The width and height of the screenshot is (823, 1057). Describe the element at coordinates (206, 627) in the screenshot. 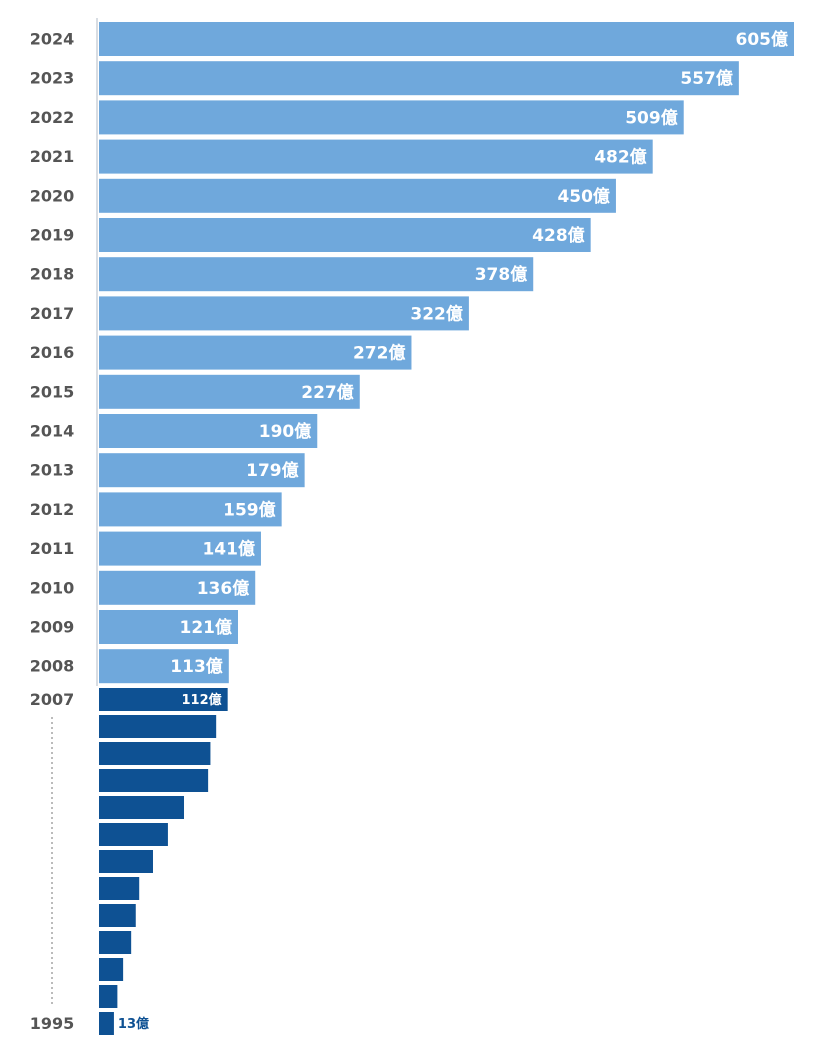

I see `value-label: 121億` at that location.